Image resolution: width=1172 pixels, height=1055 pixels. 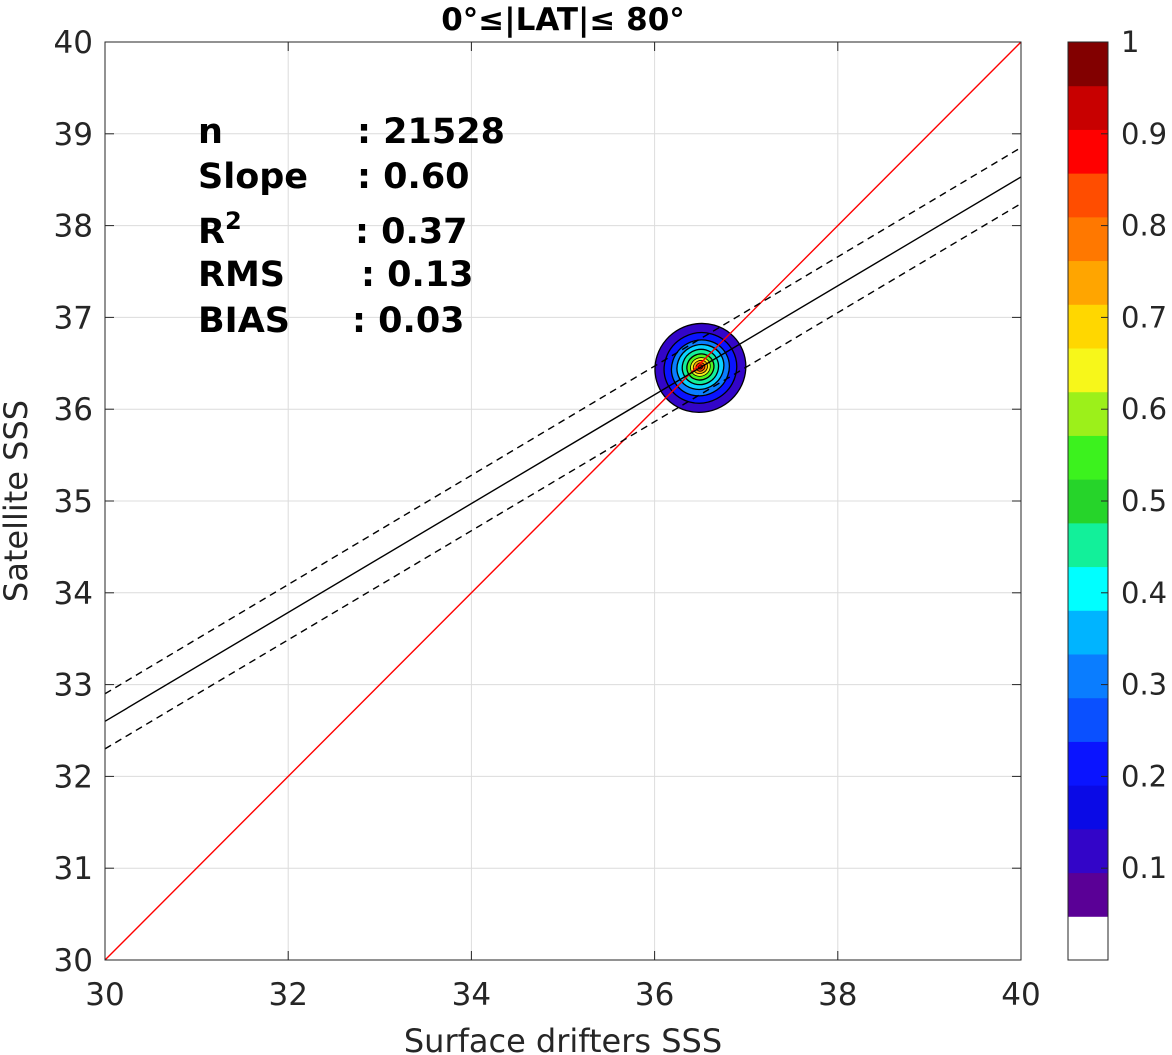 What do you see at coordinates (73, 869) in the screenshot?
I see `y-tick-label: 31` at bounding box center [73, 869].